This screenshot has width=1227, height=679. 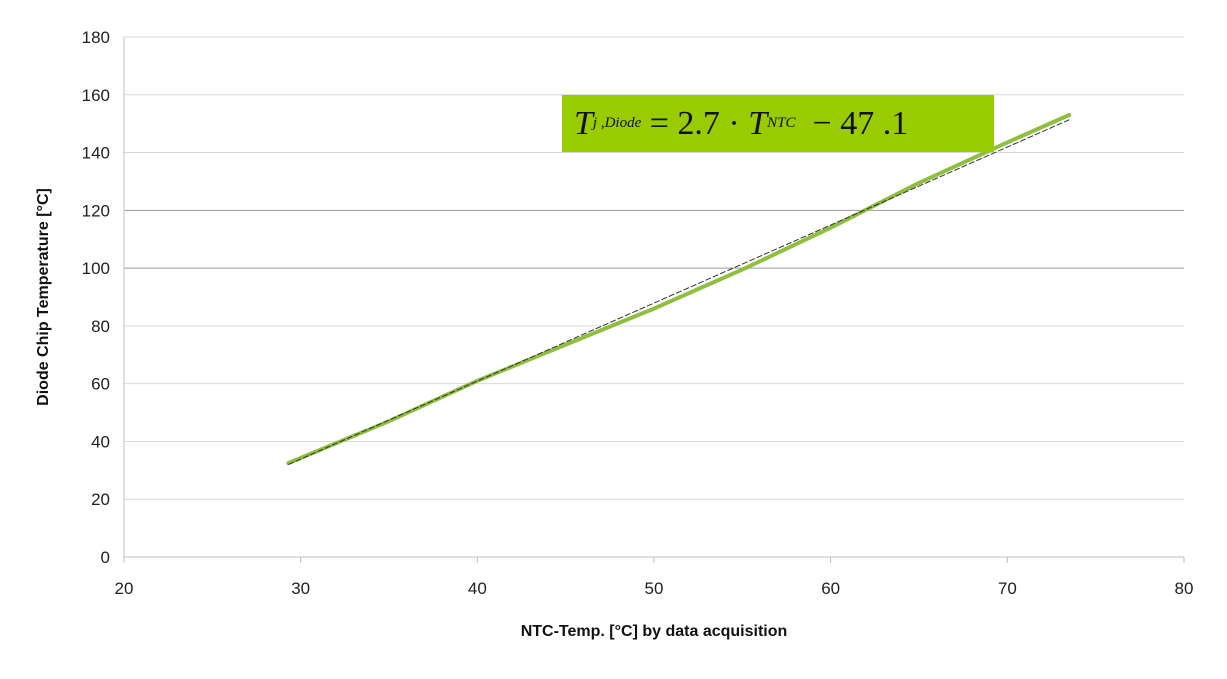 I want to click on y-tick-label: 0, so click(x=105, y=557).